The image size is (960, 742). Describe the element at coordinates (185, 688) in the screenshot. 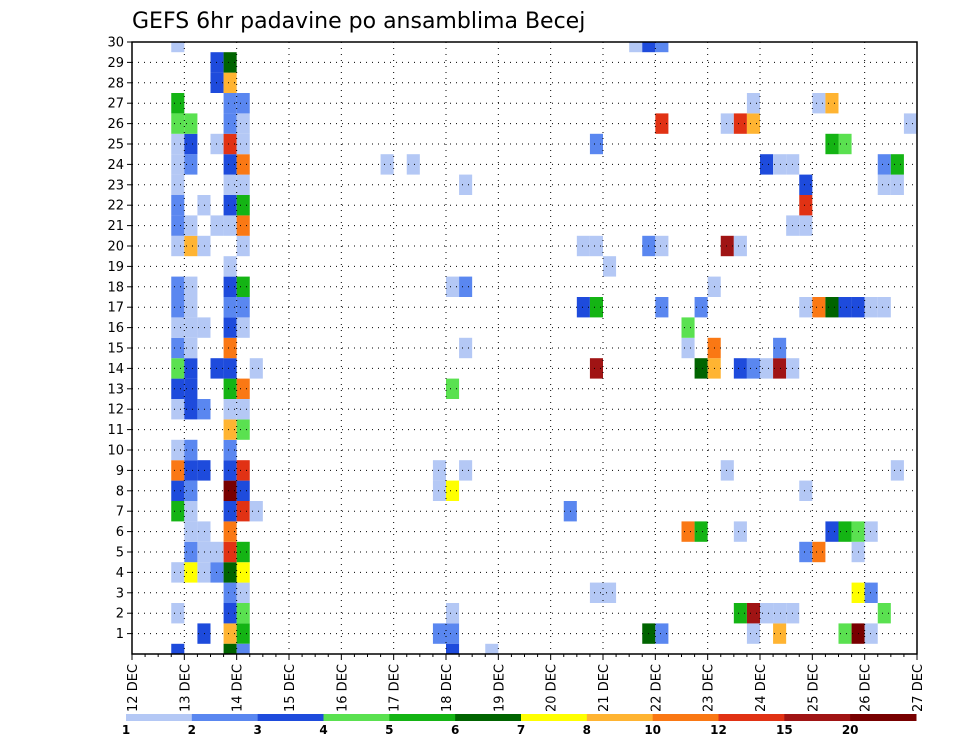

I see `x-tick-label: 13 DEC` at that location.